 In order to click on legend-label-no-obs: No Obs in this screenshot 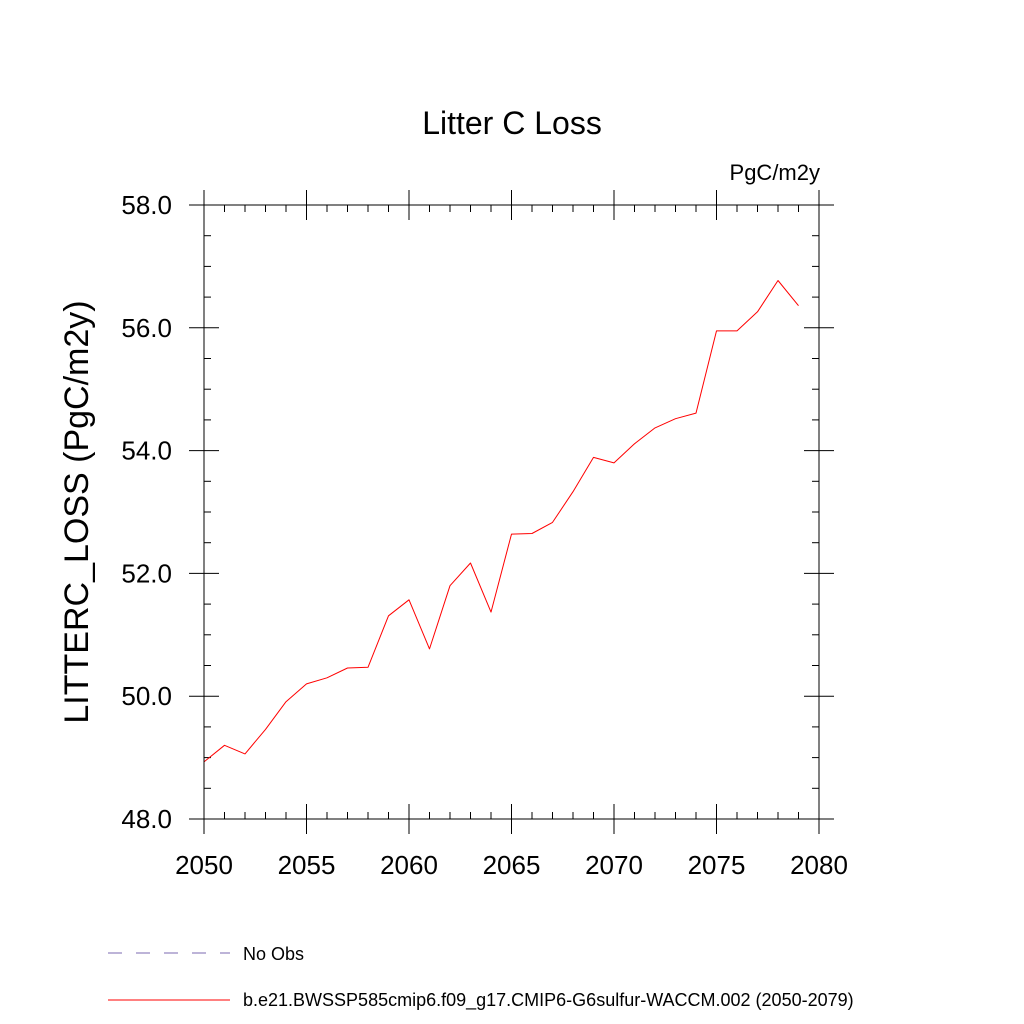, I will do `click(273, 954)`.